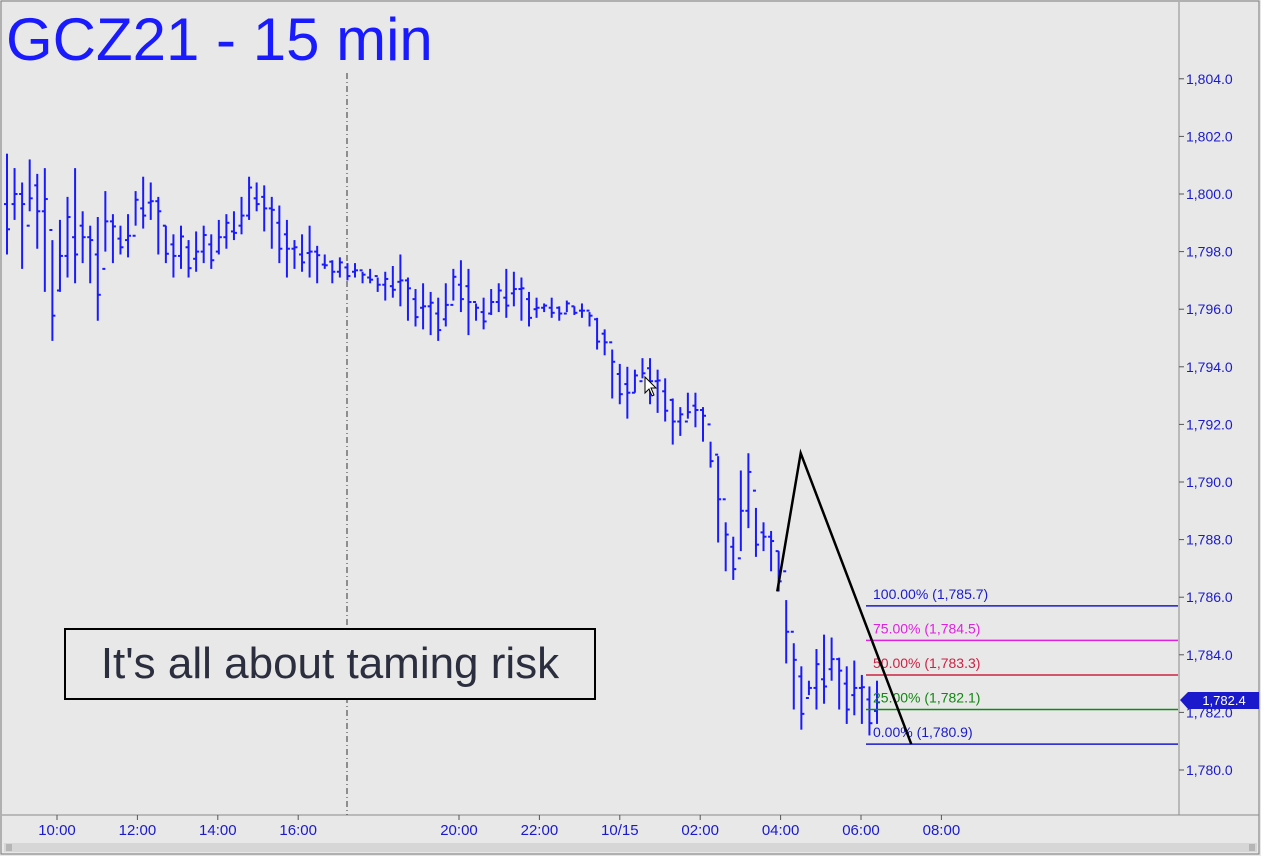 This screenshot has width=1261, height=856. Describe the element at coordinates (926, 663) in the screenshot. I see `fib-level-label: 50.00% (1,783.3)` at that location.